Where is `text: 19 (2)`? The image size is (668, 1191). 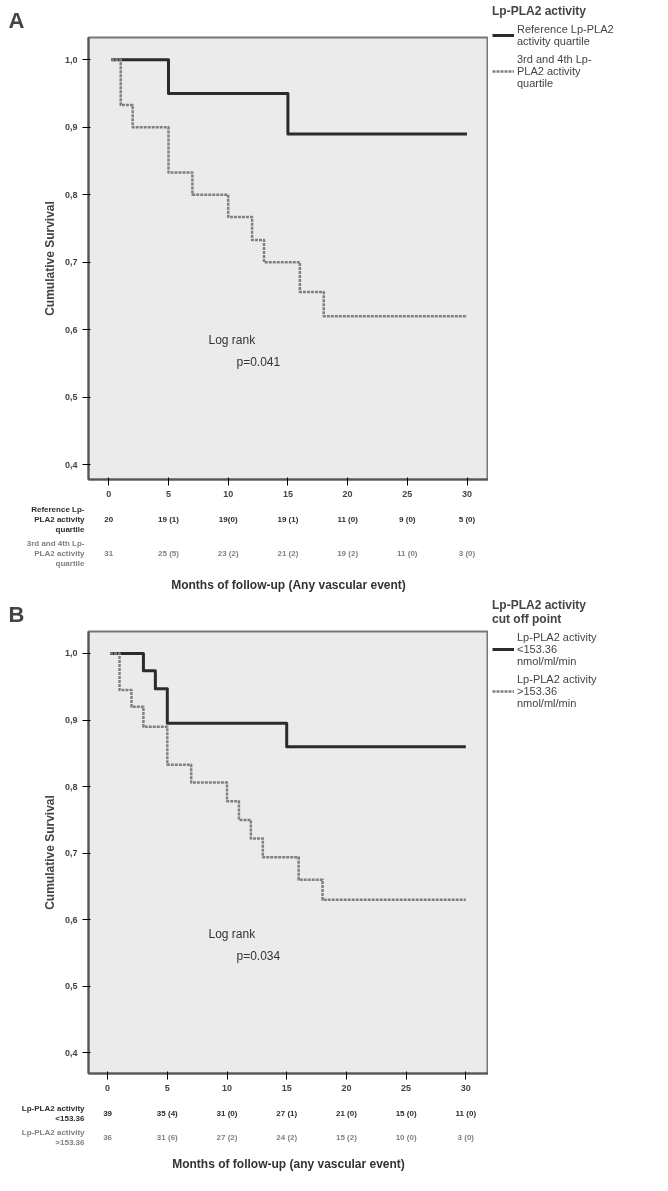 text: 19 (2) is located at coordinates (348, 553).